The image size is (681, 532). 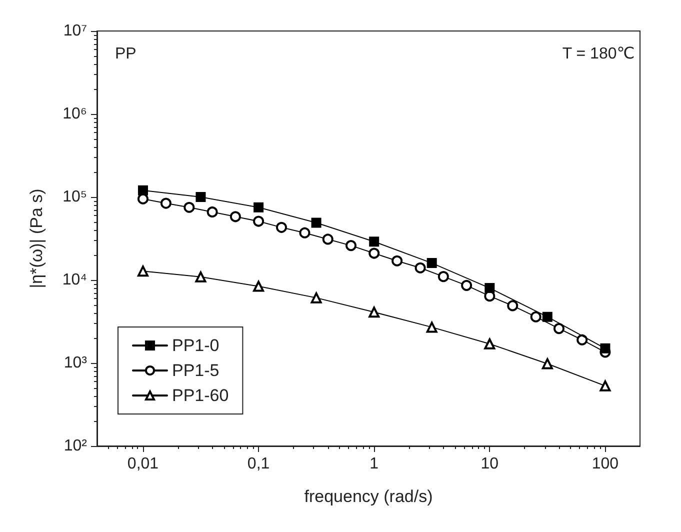 What do you see at coordinates (196, 370) in the screenshot?
I see `legend-label: PP1-5` at bounding box center [196, 370].